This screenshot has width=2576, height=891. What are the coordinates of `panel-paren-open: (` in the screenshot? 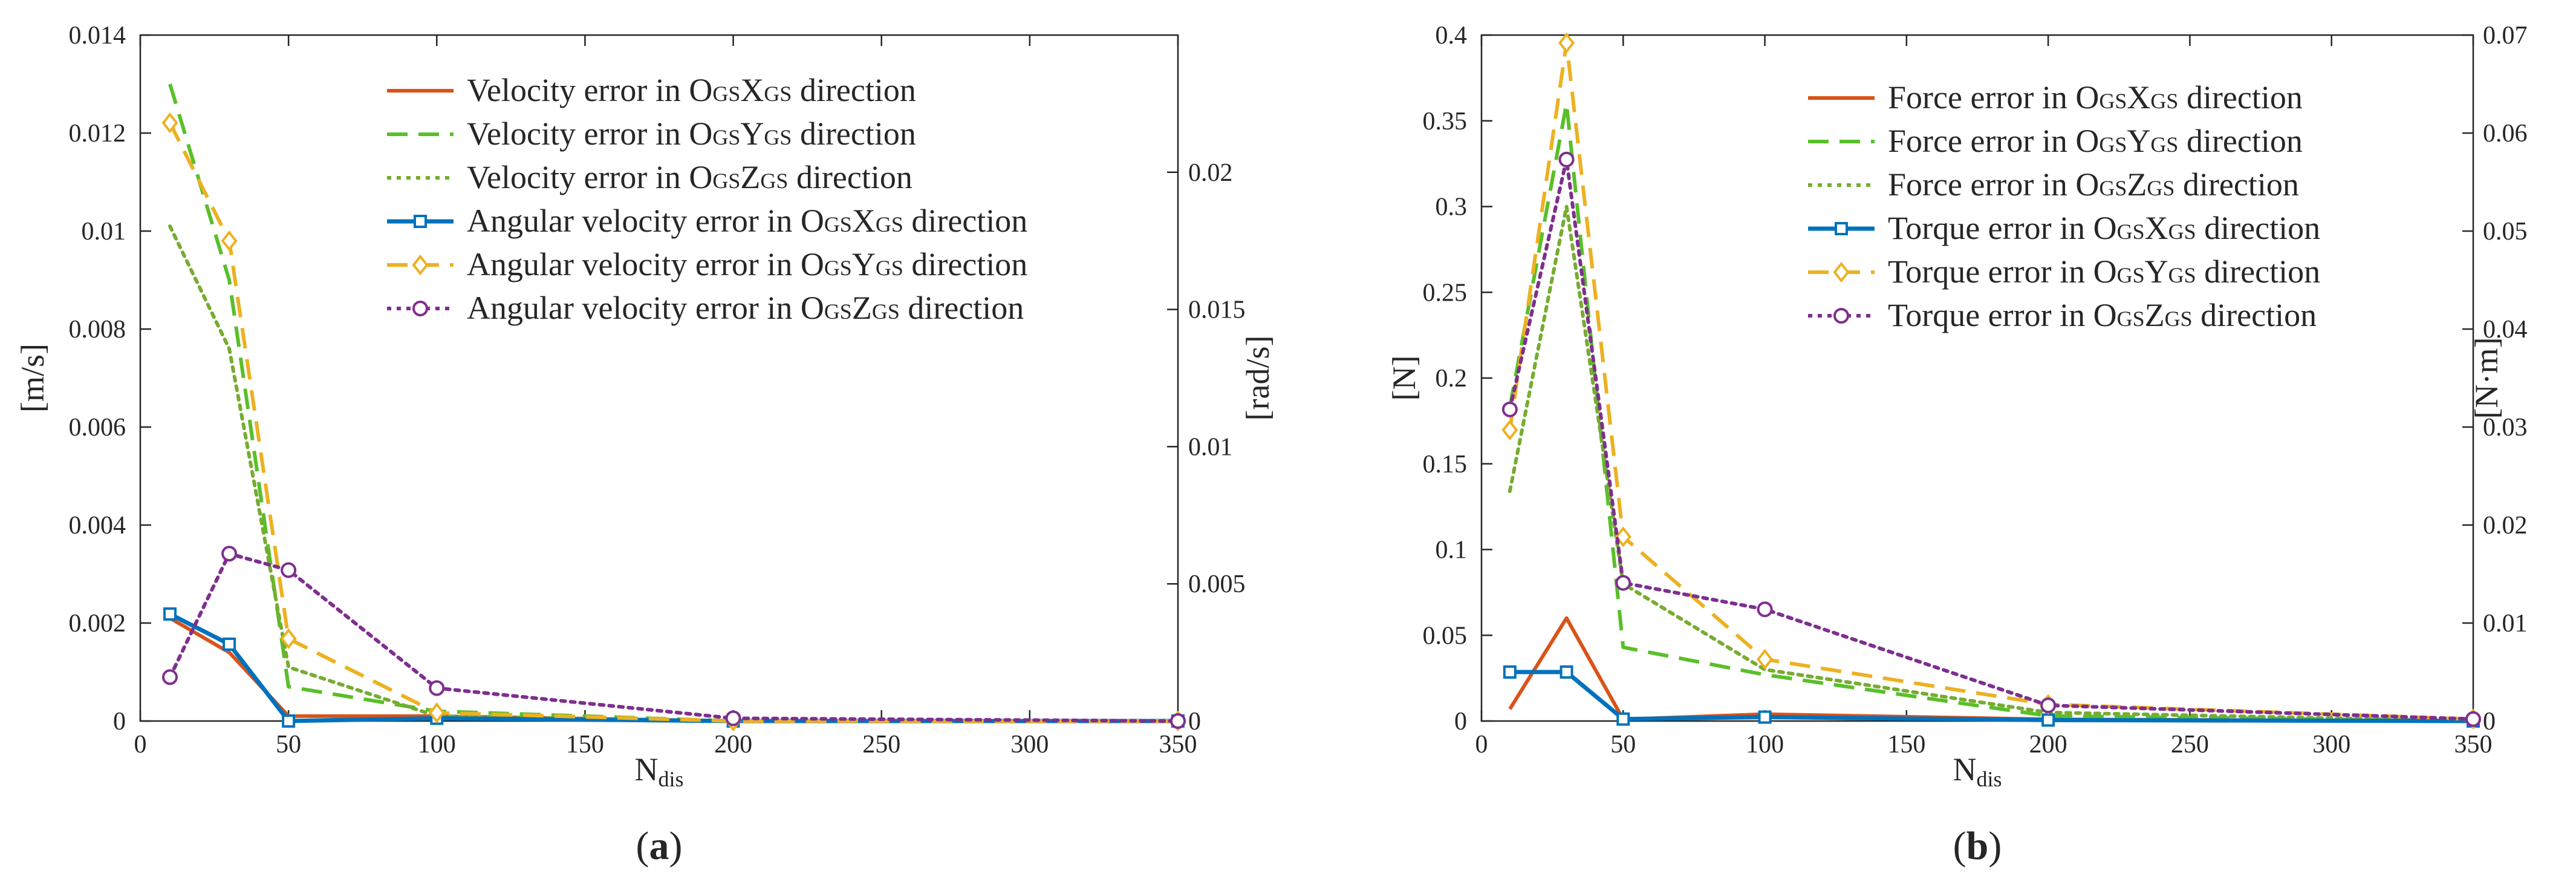 It's located at (1959, 846).